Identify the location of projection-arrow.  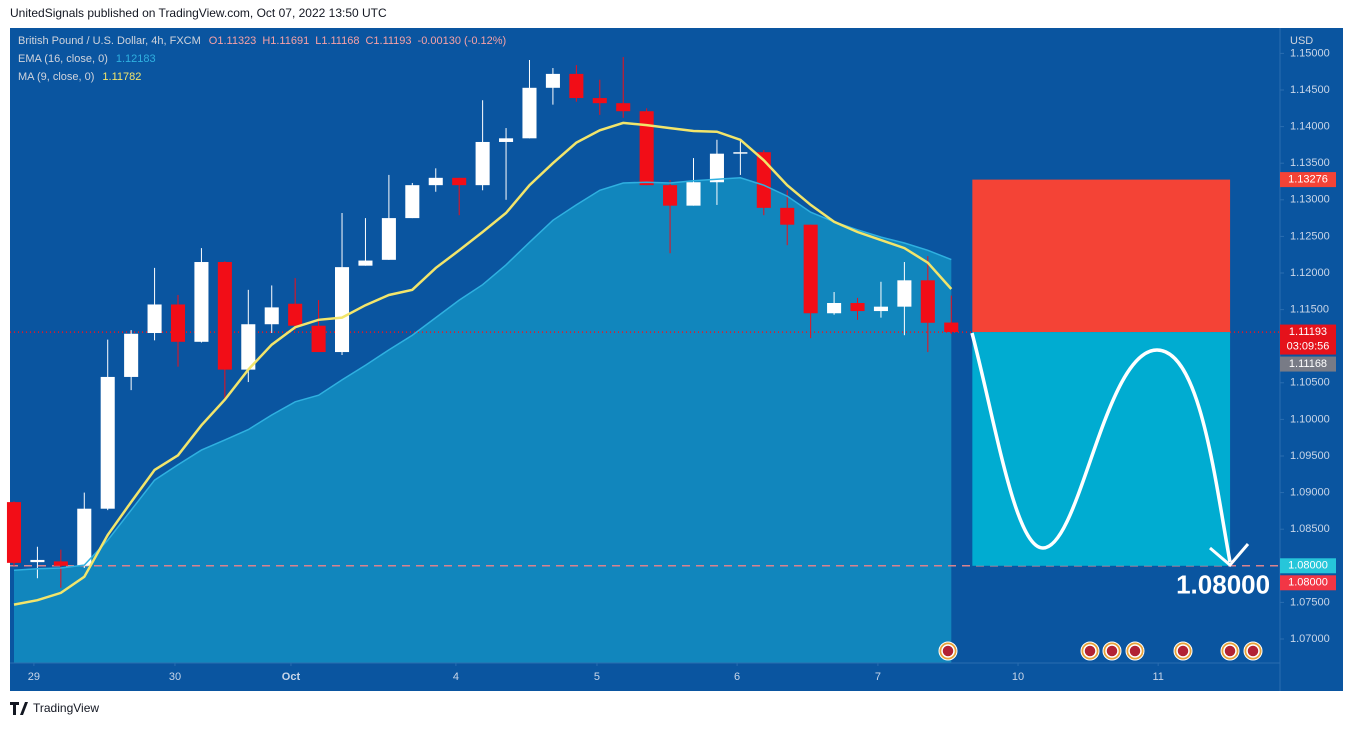
(1229, 555).